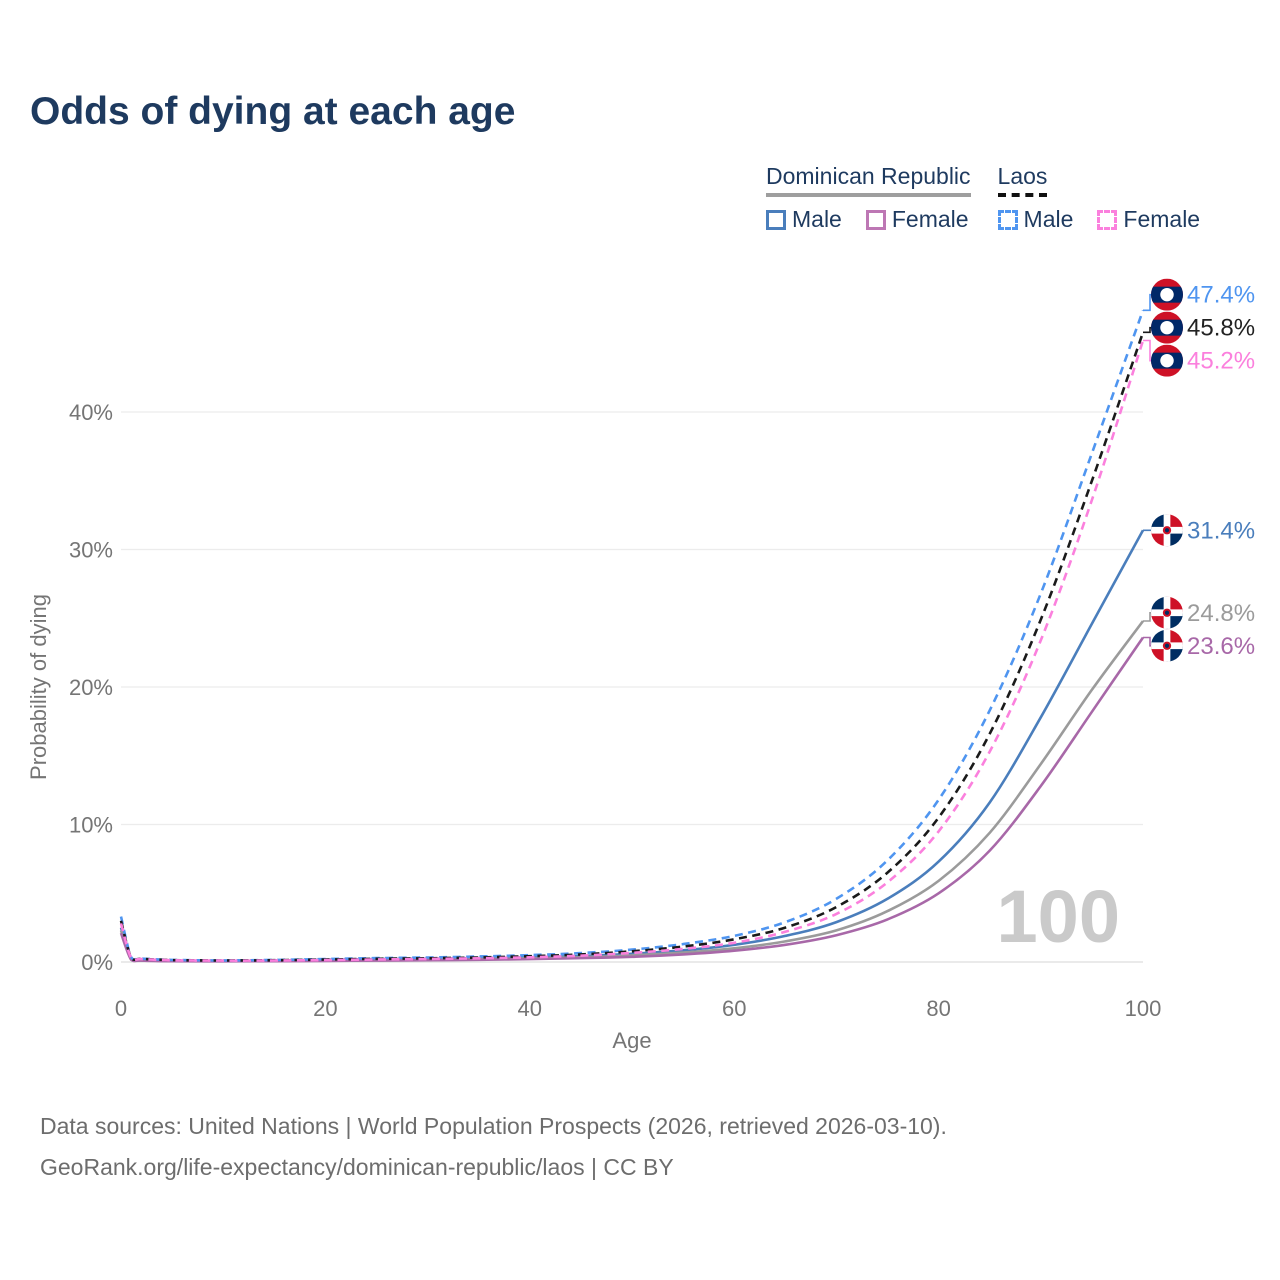  I want to click on end-label-dominican-republic-both: 24.8%, so click(1221, 613).